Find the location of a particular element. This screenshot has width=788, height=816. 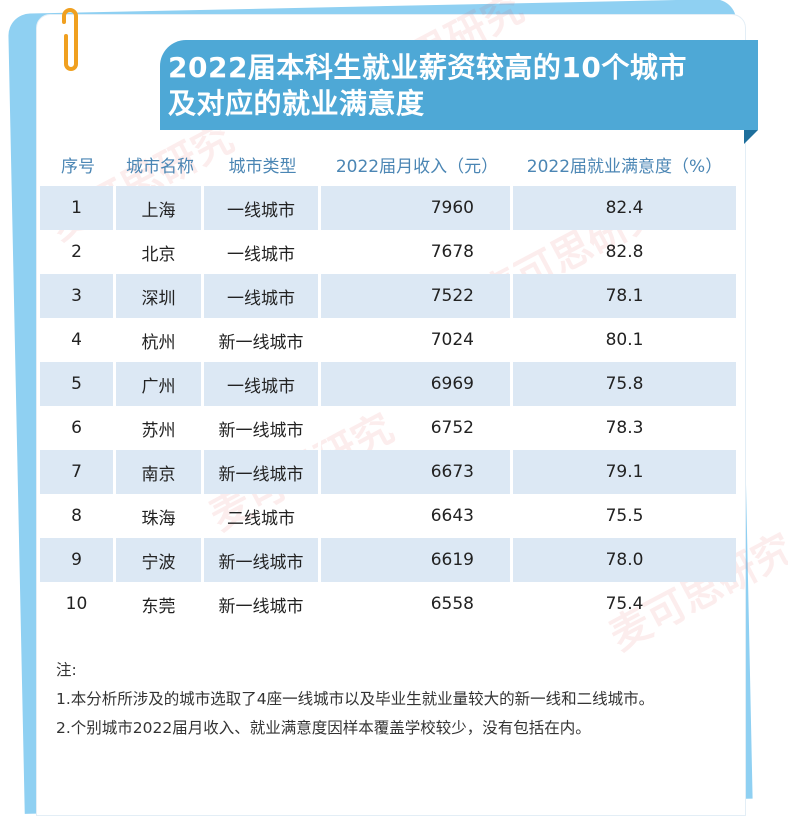

table-row: 8 珠海 二线城市 6643 75.5 is located at coordinates (388, 516).